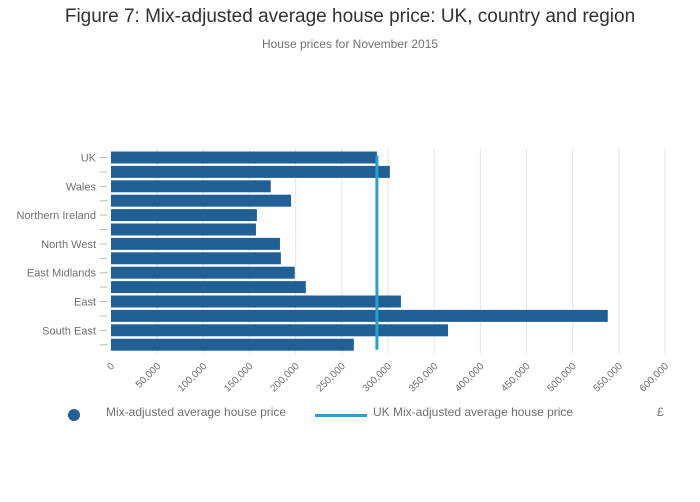 This screenshot has width=700, height=502. What do you see at coordinates (285, 378) in the screenshot?
I see `x-tick-label: 200,000` at bounding box center [285, 378].